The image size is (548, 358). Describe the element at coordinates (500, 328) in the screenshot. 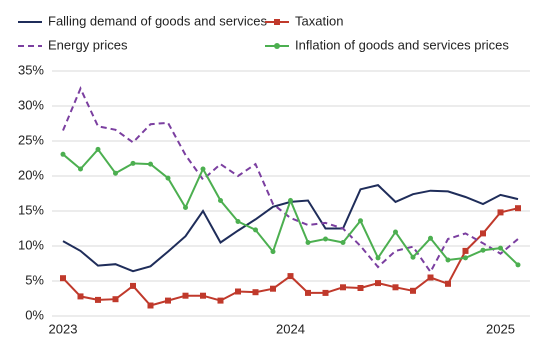

I see `x-tick-label: 2025` at that location.